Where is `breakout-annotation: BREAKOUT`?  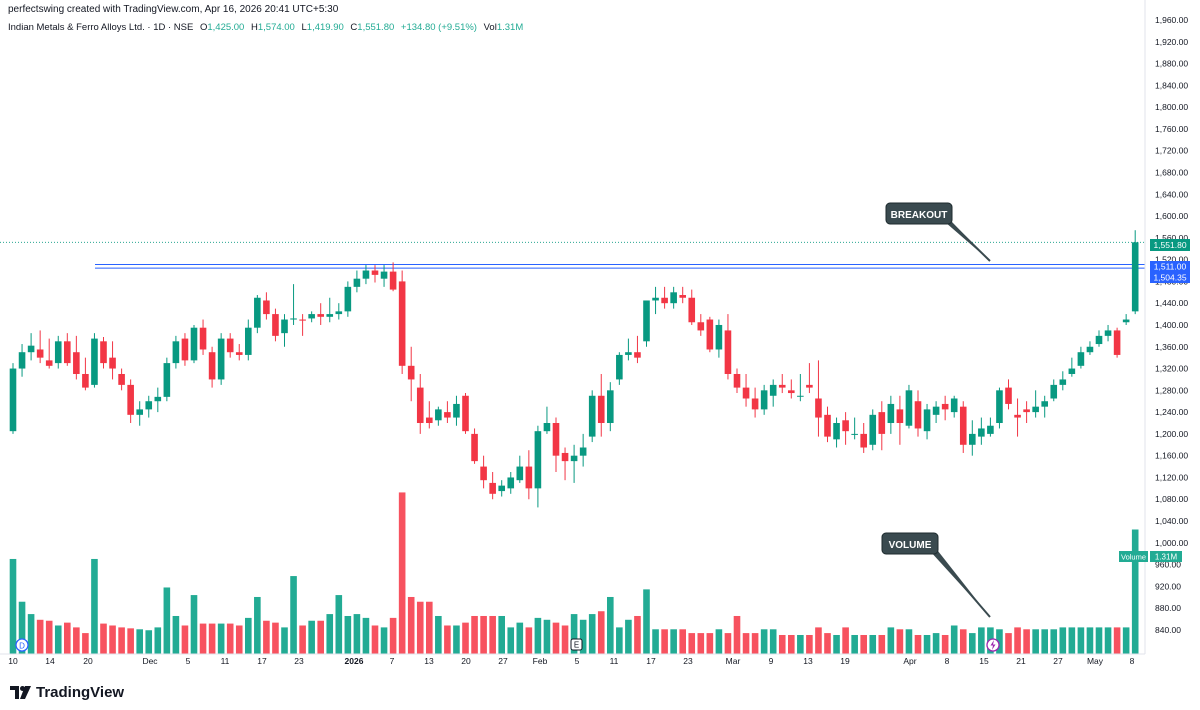
breakout-annotation: BREAKOUT is located at coordinates (938, 232).